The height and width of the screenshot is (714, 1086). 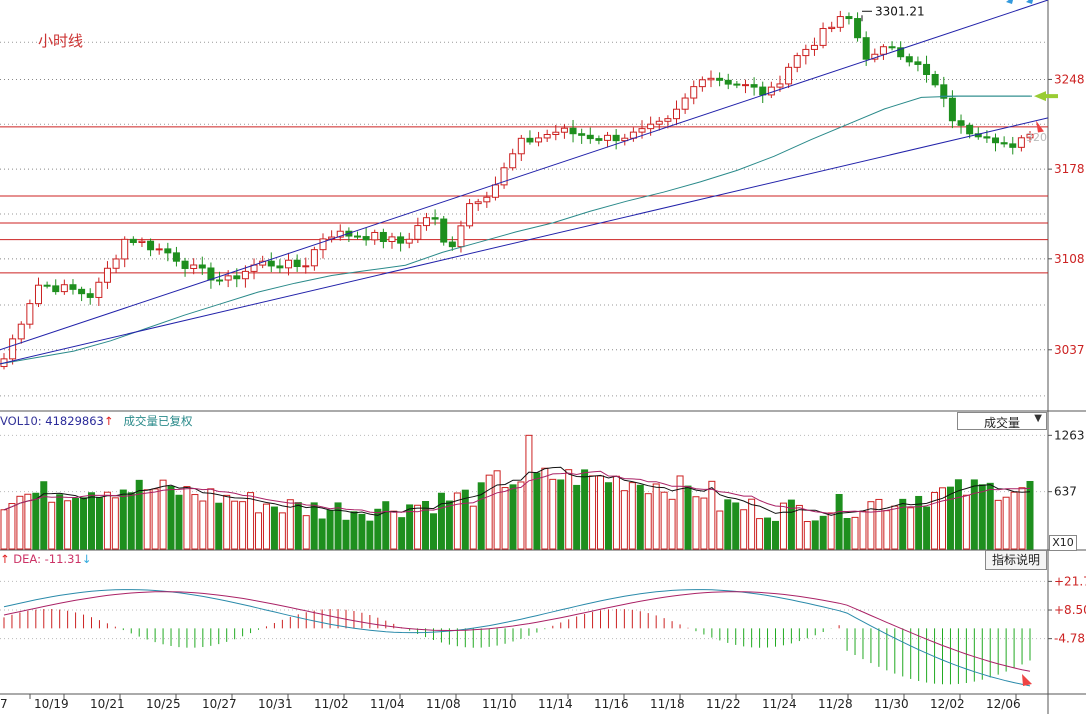 I want to click on date-label: 12/02, so click(x=947, y=704).